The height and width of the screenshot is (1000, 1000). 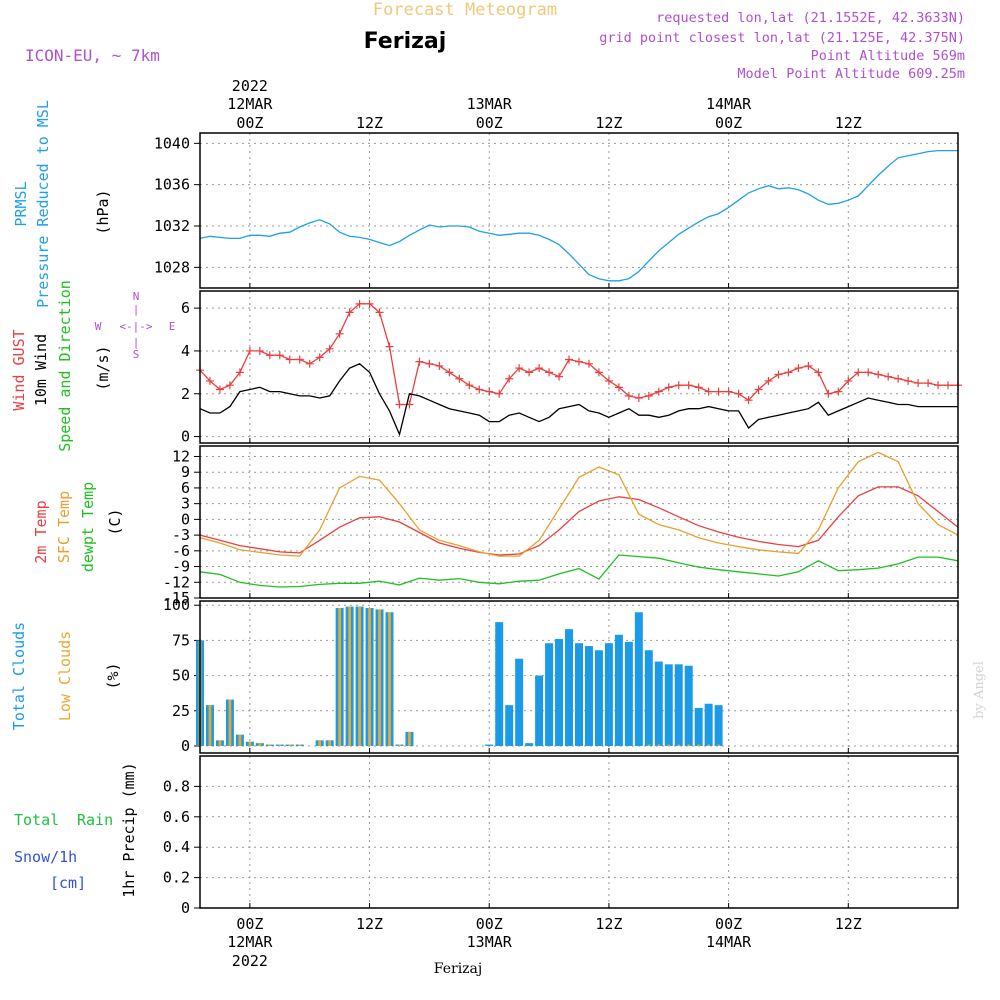 I want to click on precip-label-cm: [cm], so click(x=68, y=883).